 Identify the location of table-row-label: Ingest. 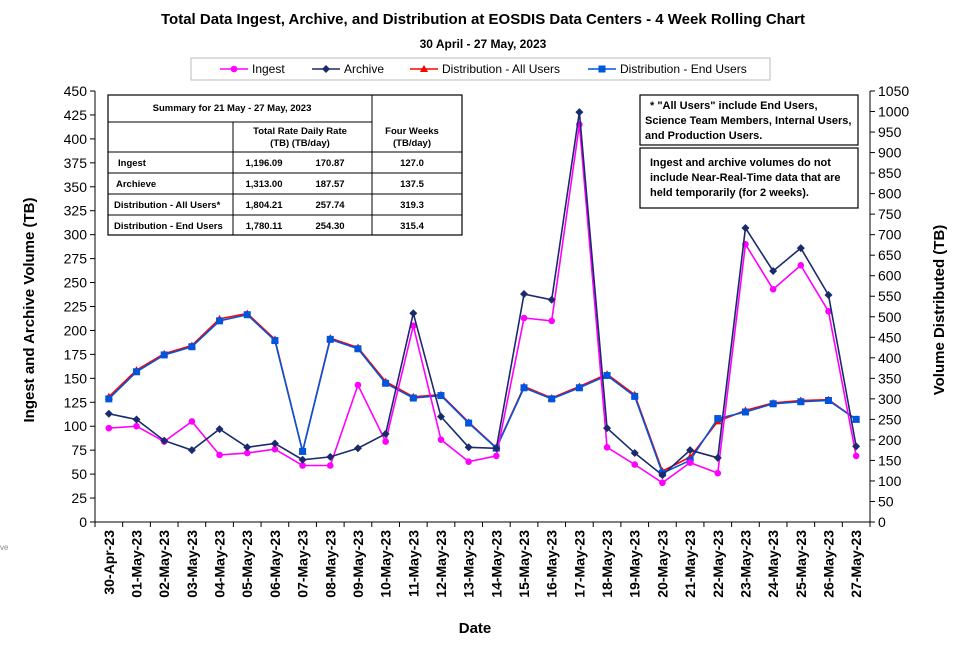
(132, 163).